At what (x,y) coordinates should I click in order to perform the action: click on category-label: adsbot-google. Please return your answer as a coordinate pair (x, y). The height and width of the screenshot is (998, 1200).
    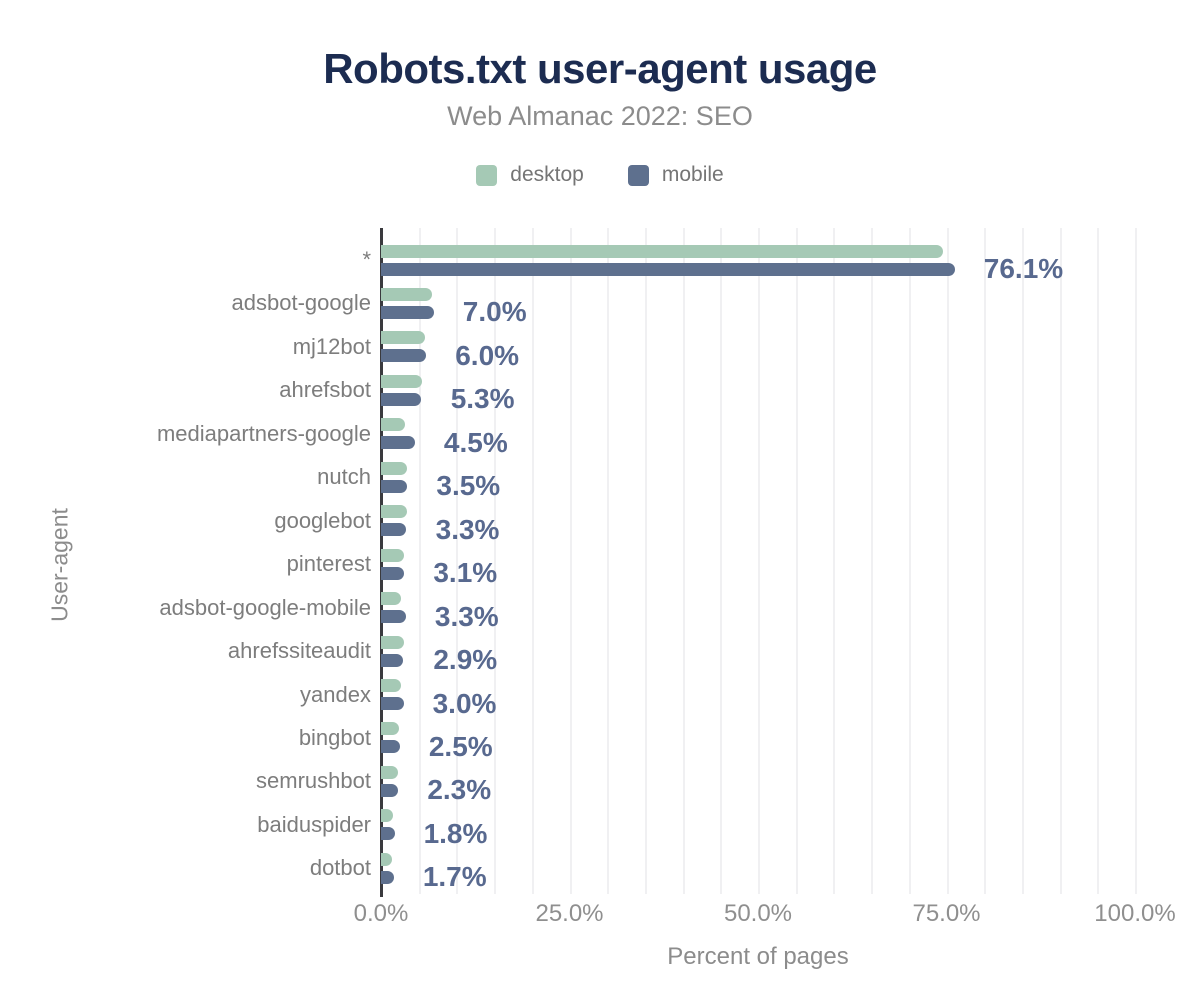
    Looking at the image, I should click on (301, 303).